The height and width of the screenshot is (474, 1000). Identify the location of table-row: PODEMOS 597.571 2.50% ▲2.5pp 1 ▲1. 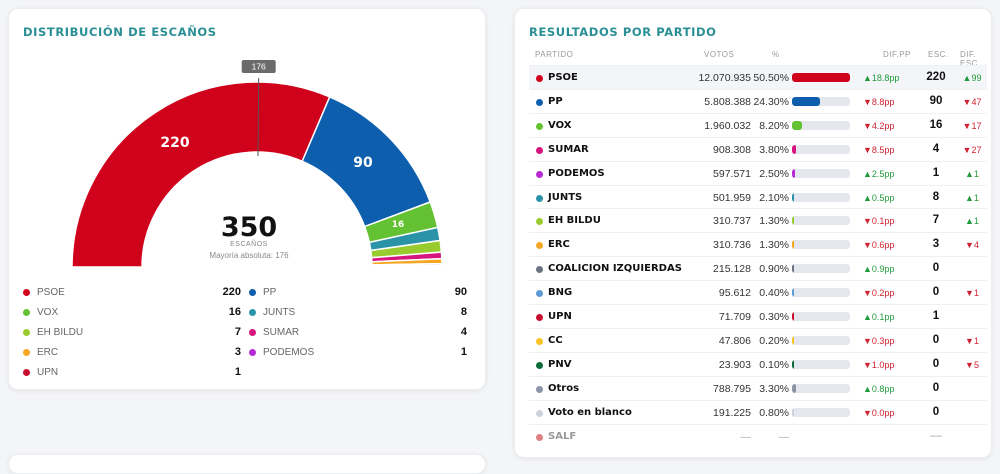
(758, 172).